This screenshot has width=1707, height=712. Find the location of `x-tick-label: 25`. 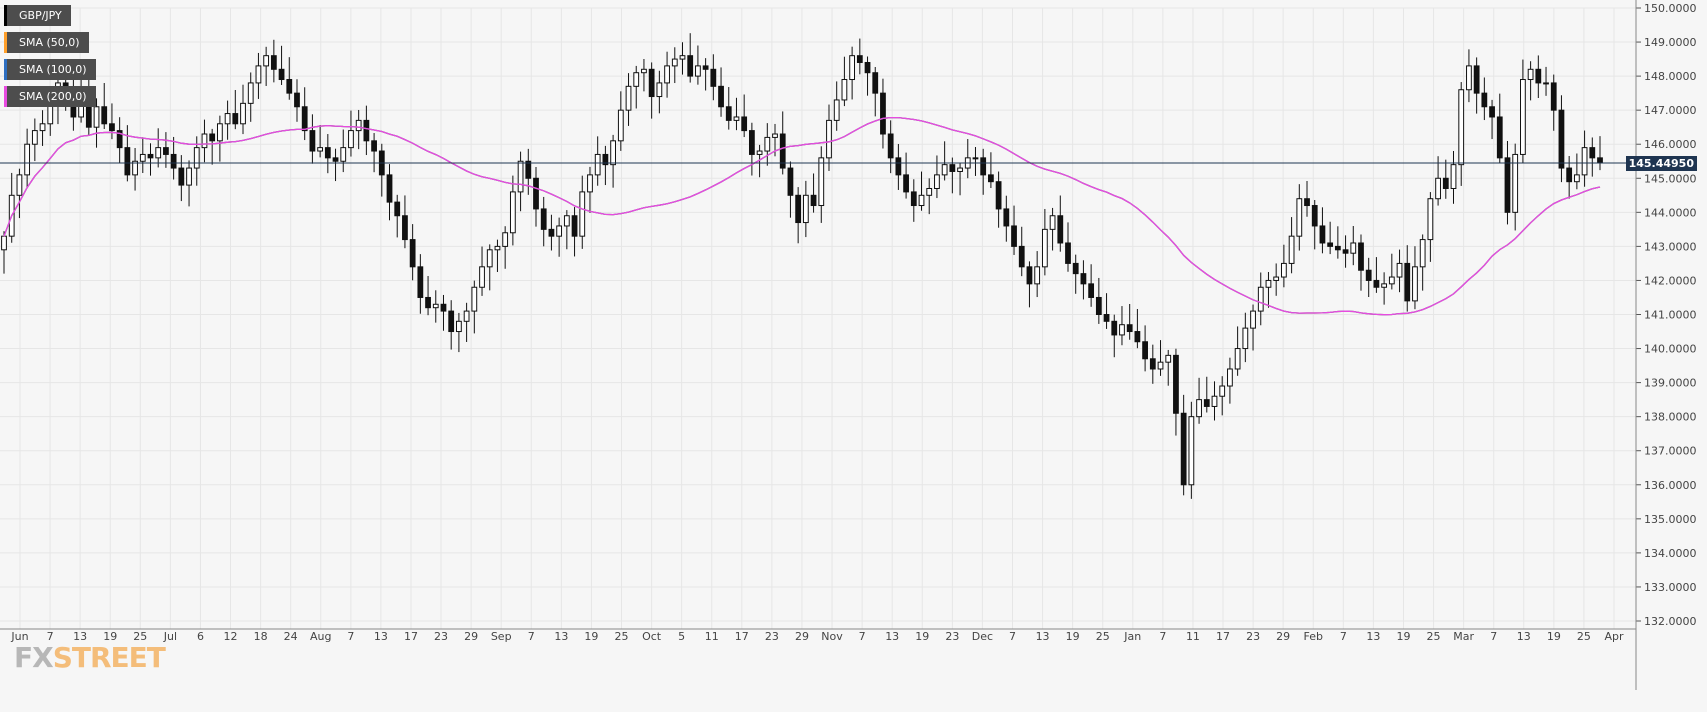

x-tick-label: 25 is located at coordinates (1434, 636).